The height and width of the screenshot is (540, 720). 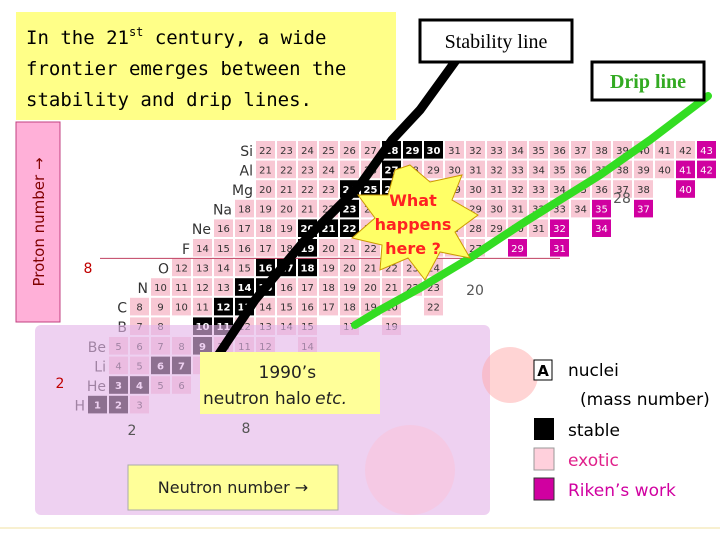 What do you see at coordinates (392, 170) in the screenshot?
I see `nuclide-mass: 27` at bounding box center [392, 170].